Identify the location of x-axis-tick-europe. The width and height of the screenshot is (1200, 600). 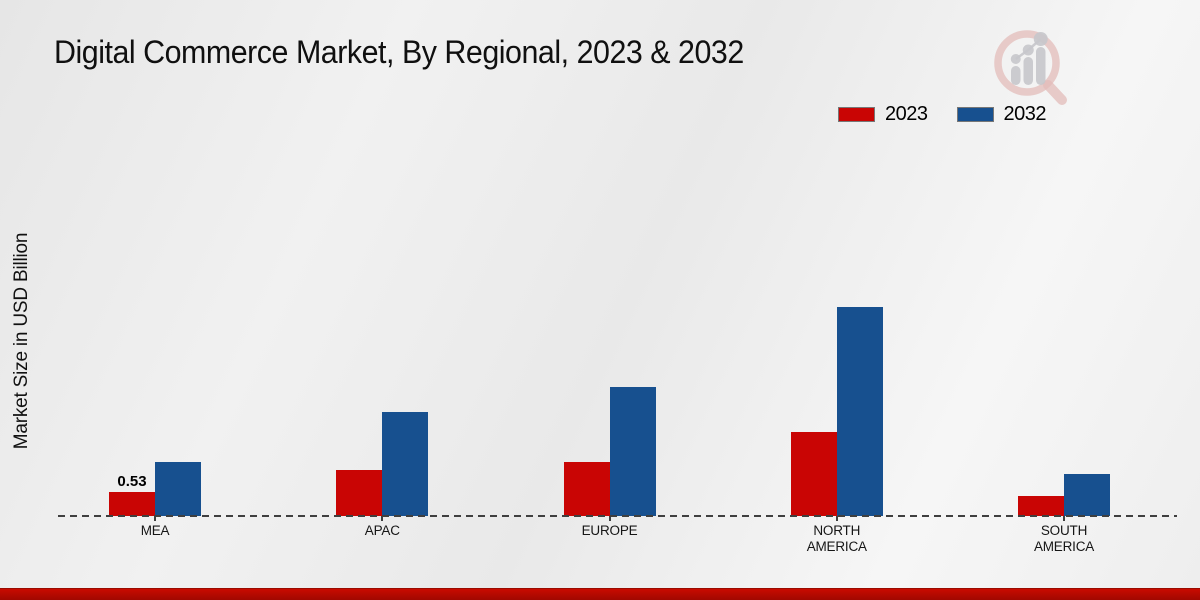
(609, 518).